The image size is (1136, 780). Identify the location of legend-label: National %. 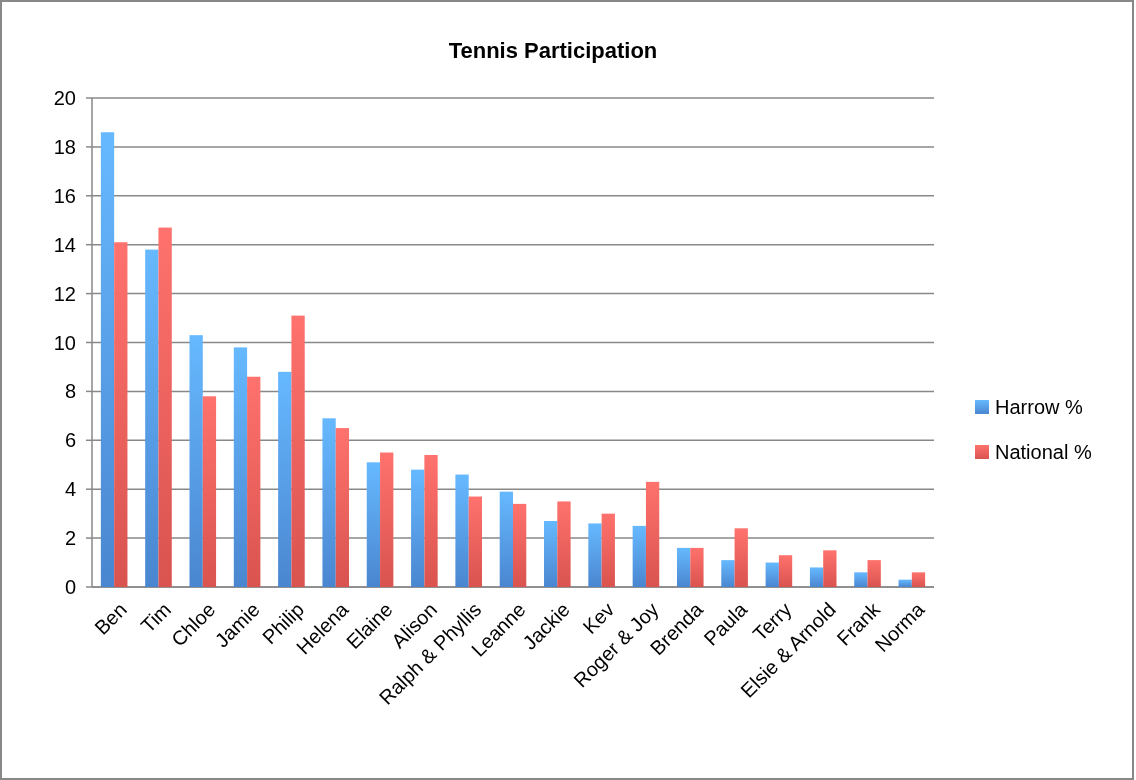
(1043, 452).